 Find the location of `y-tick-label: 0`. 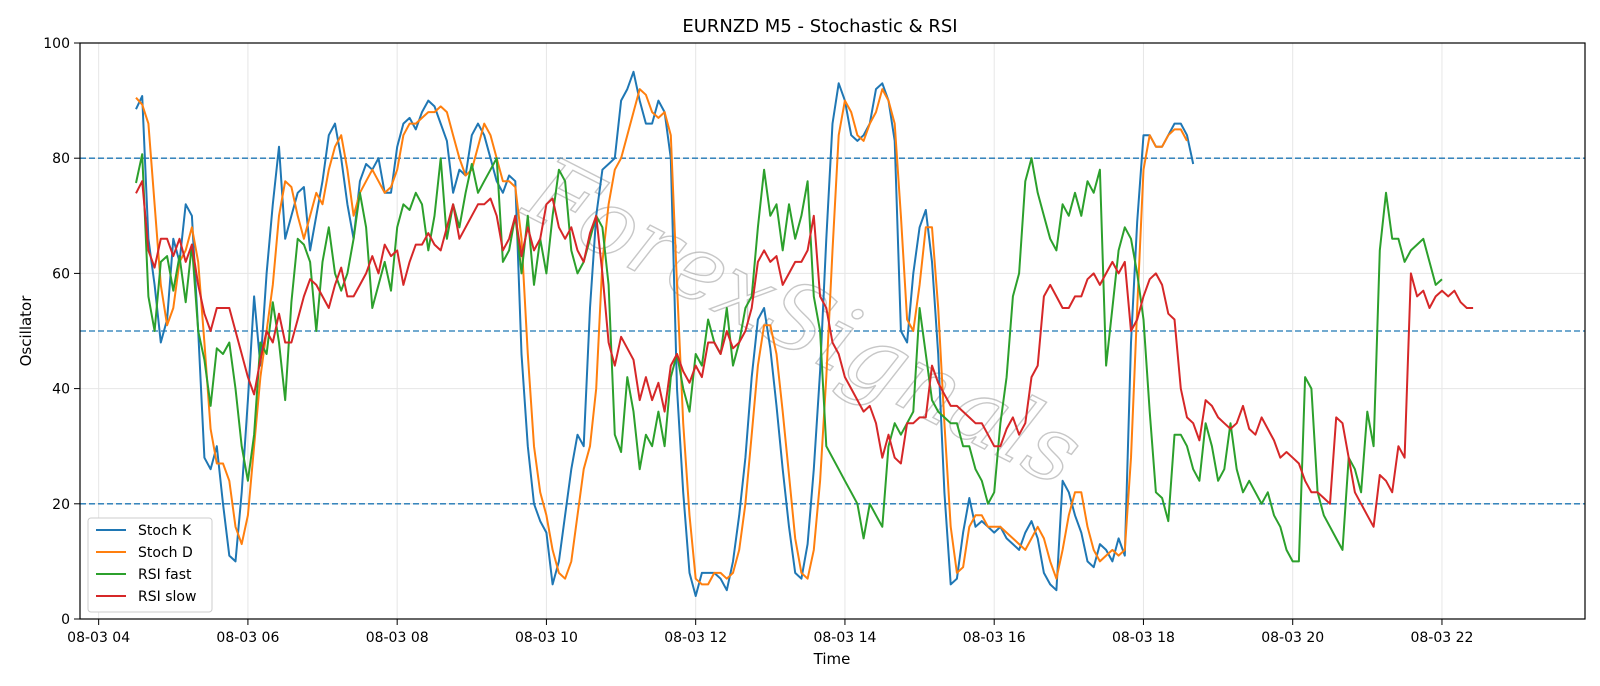

y-tick-label: 0 is located at coordinates (65, 620).